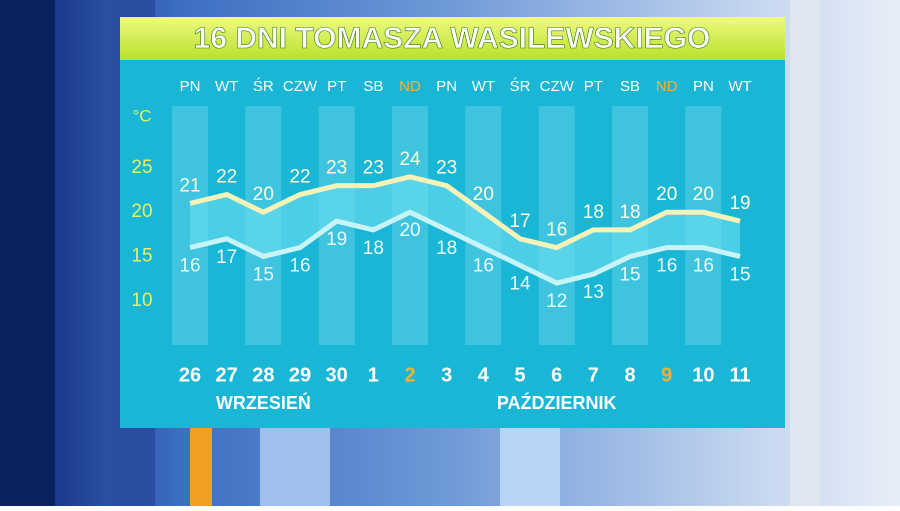 Image resolution: width=900 pixels, height=511 pixels. What do you see at coordinates (141, 167) in the screenshot?
I see `y-tick-label: 25` at bounding box center [141, 167].